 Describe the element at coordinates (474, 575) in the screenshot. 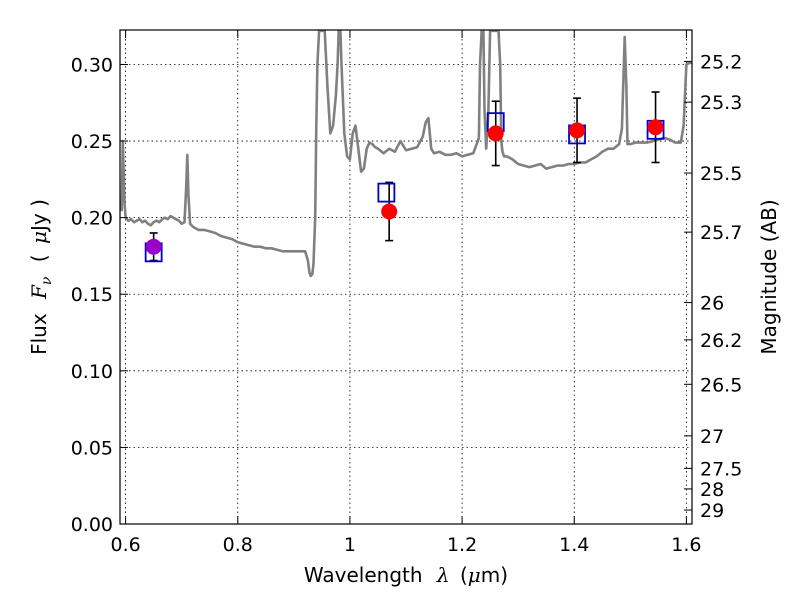

I see `x-axis-label-unit-symbol: μ` at that location.